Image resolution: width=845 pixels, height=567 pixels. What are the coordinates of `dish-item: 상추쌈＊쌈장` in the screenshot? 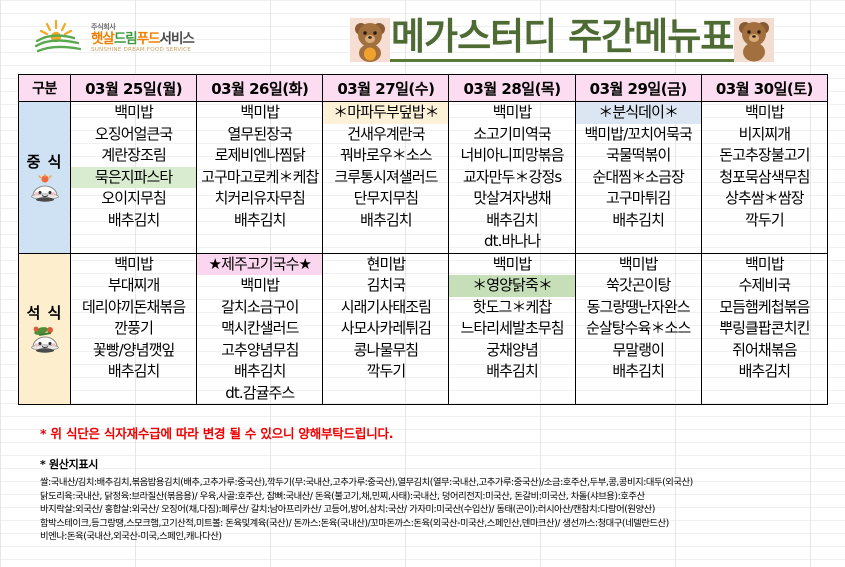 It's located at (765, 198).